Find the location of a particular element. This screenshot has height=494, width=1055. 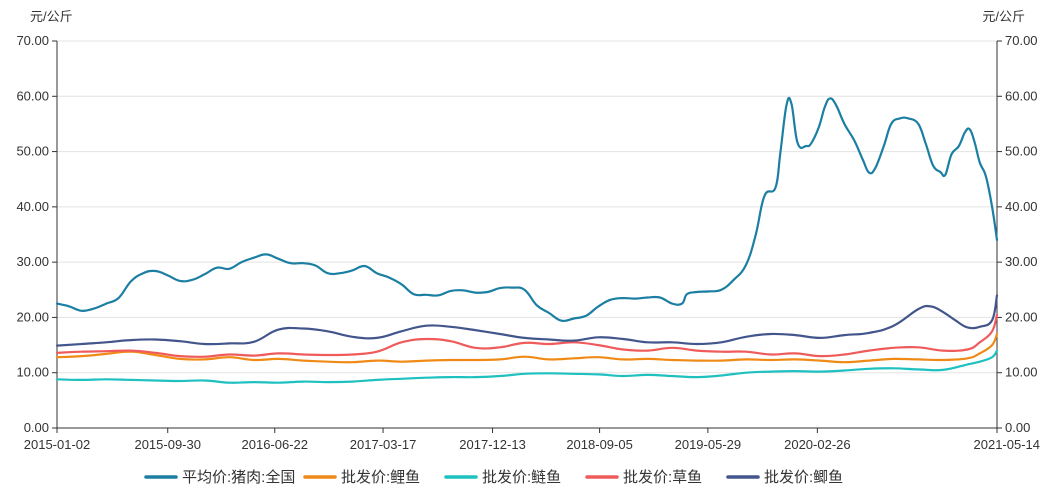

legend: 平均价:猪肉:全国 批发价:鲤鱼 批发价:鲢鱼 批发价:草鱼 批发价:鲫鱼 is located at coordinates (493, 477).